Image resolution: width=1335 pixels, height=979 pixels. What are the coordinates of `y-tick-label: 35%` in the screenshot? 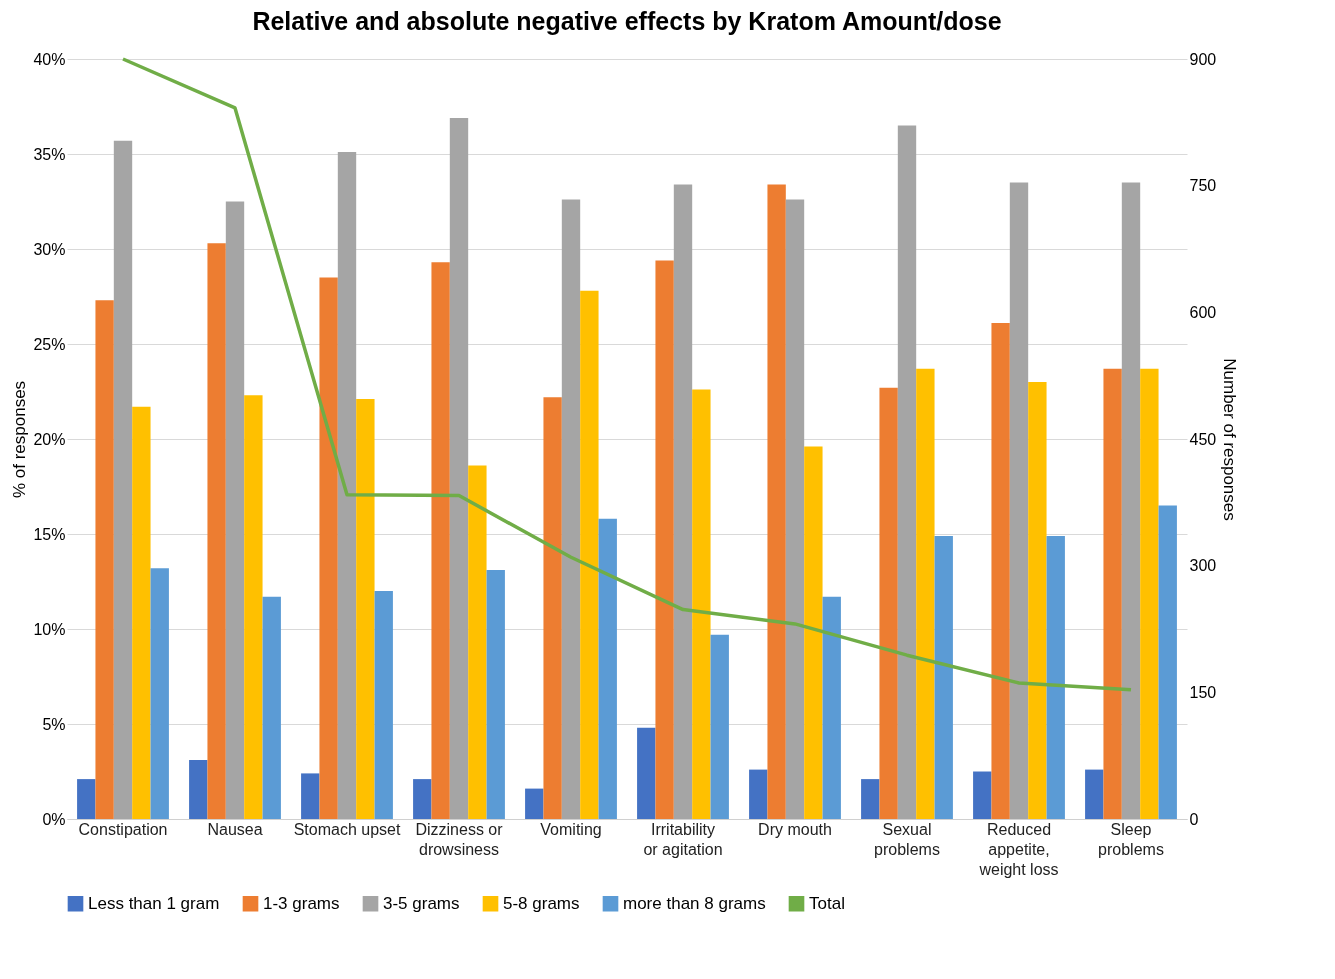 It's located at (49, 154).